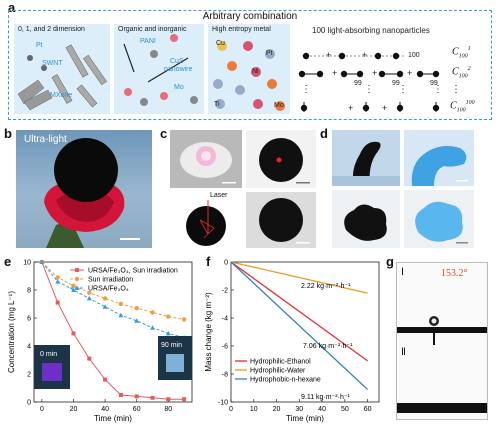 This screenshot has width=500, height=434. What do you see at coordinates (439, 166) in the screenshot?
I see `blue-foam-bending` at bounding box center [439, 166].